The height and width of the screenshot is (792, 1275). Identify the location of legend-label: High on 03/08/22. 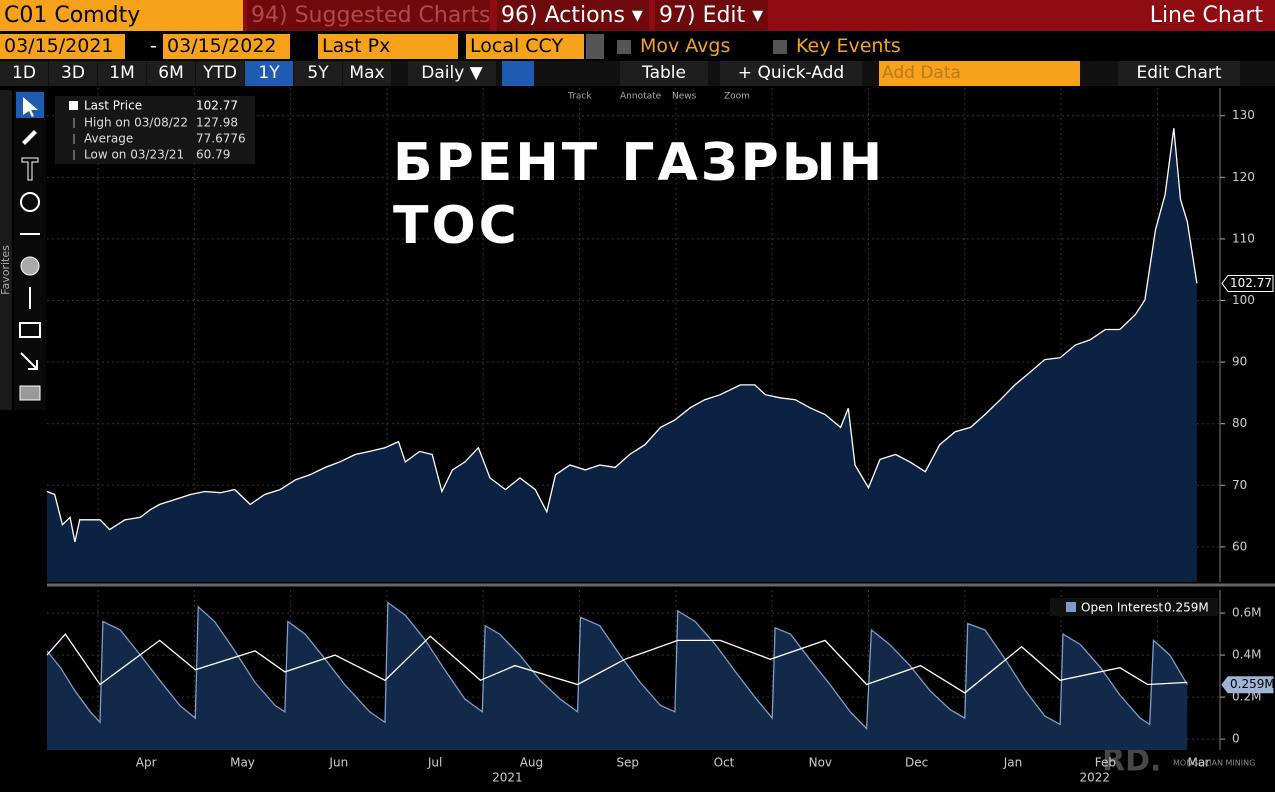
(136, 123).